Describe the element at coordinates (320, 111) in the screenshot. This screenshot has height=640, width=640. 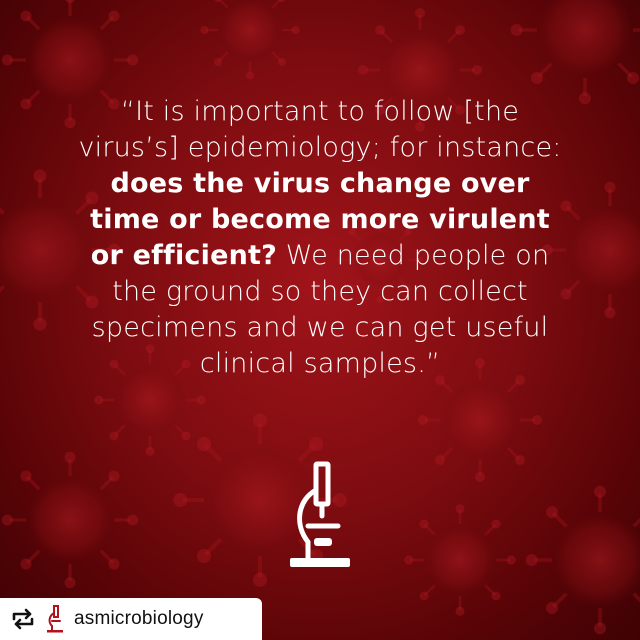
I see `quote-line: “It is important to follow [the` at that location.